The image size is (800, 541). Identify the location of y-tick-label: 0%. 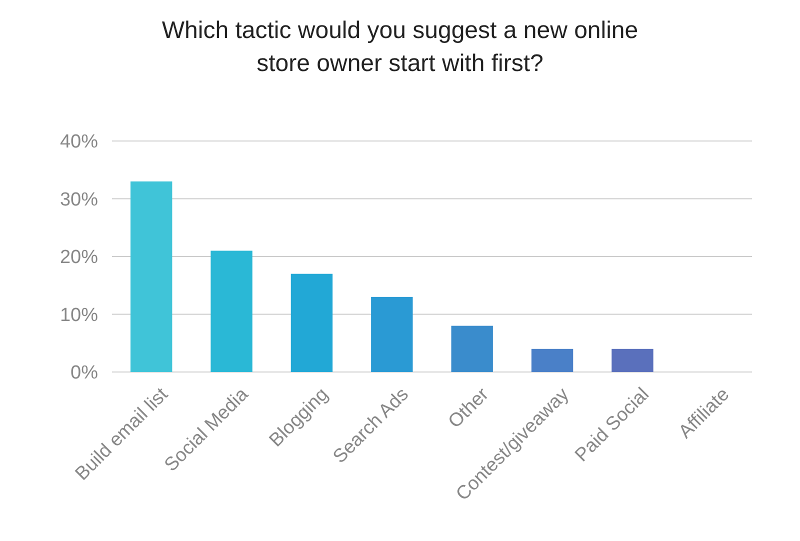
(84, 373).